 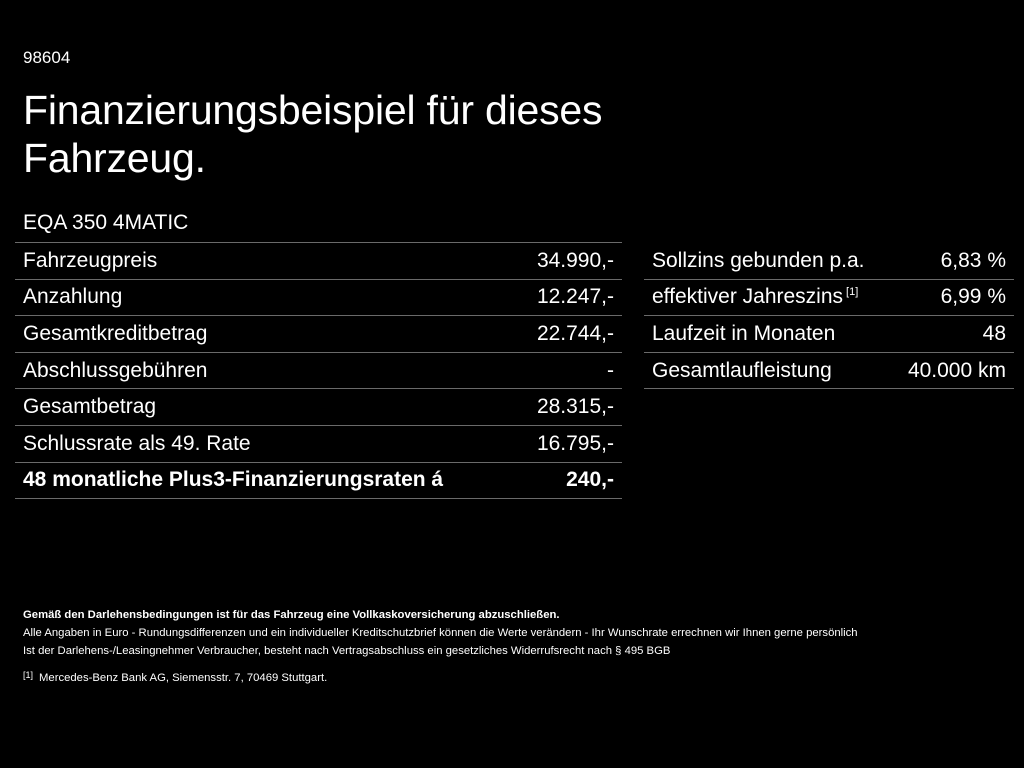 I want to click on row-label: Schlussrate als 49. Rate, so click(x=265, y=444).